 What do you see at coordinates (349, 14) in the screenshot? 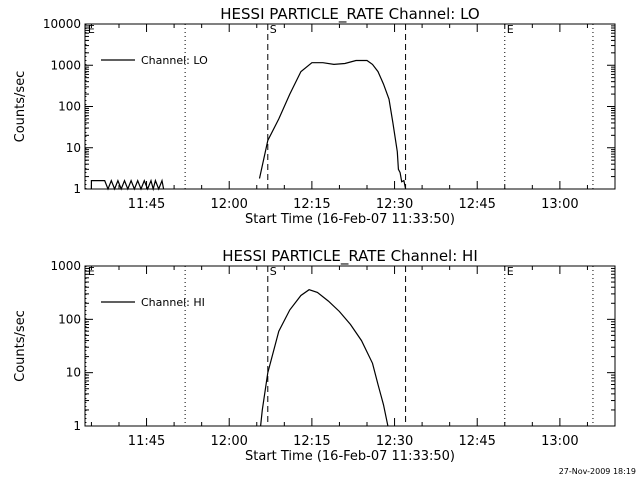
I see `chart-title: HESSI PARTICLE_RATE Channel: LO` at bounding box center [349, 14].